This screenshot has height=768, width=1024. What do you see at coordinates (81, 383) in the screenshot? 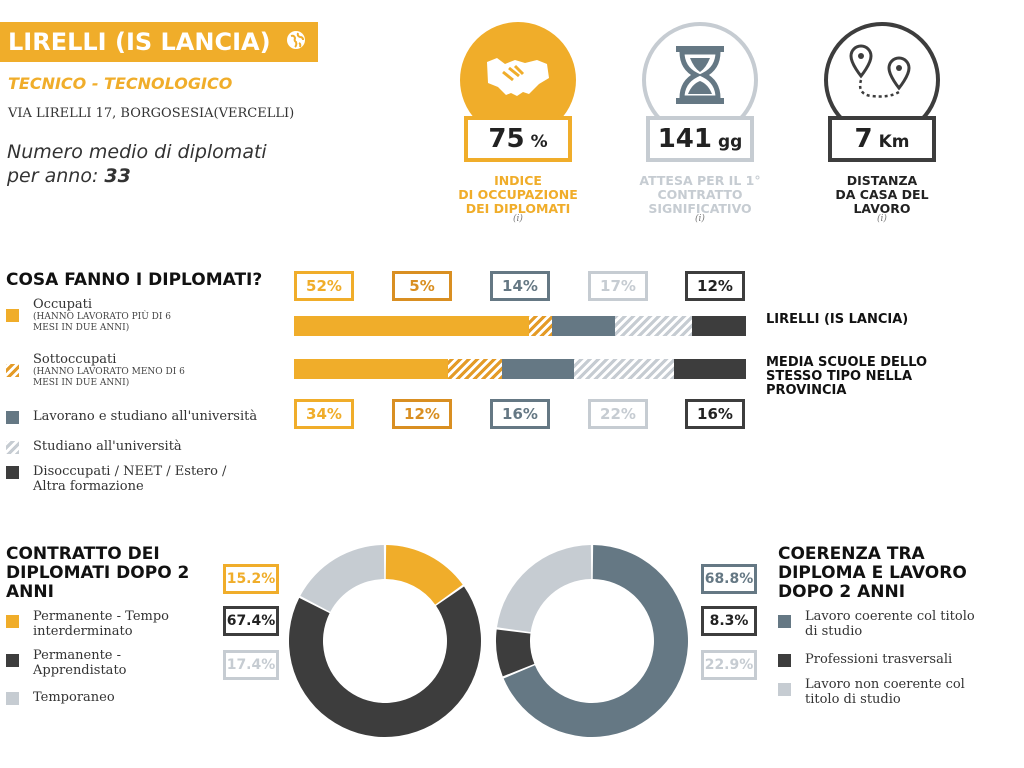
I see `legend-sublabel: MESI IN DUE ANNI)` at bounding box center [81, 383].